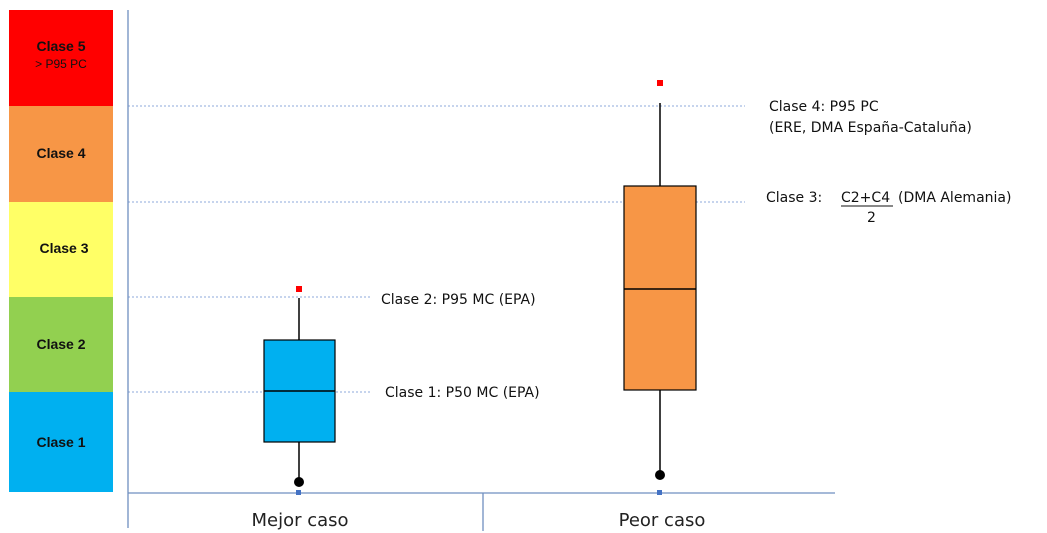  Describe the element at coordinates (660, 475) in the screenshot. I see `outlier-low-peor-caso` at that location.